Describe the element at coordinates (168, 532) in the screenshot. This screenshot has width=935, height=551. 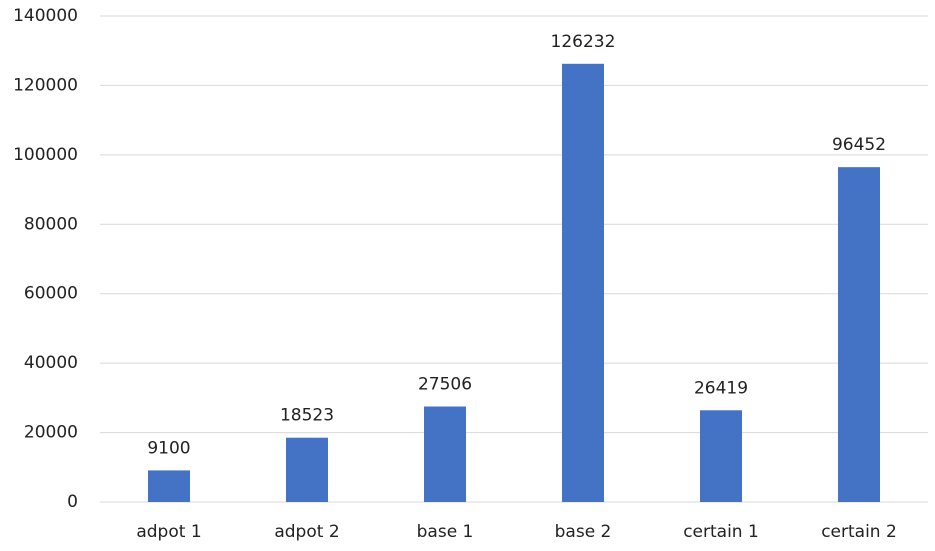
I see `x-tick-label: adpot 1` at that location.